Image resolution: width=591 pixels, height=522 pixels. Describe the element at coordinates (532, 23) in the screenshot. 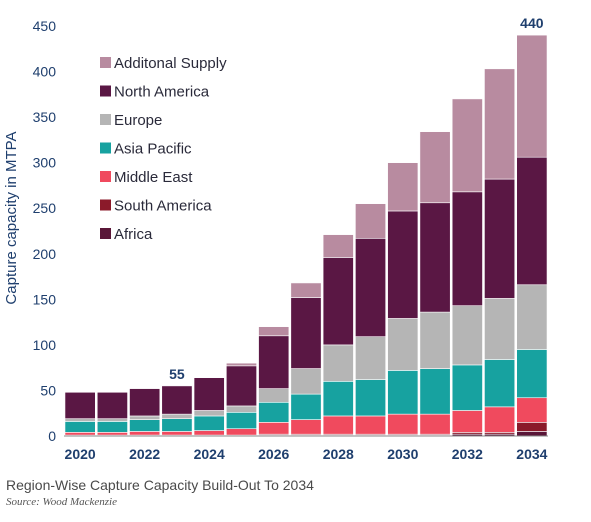

I see `total-label: 440` at that location.